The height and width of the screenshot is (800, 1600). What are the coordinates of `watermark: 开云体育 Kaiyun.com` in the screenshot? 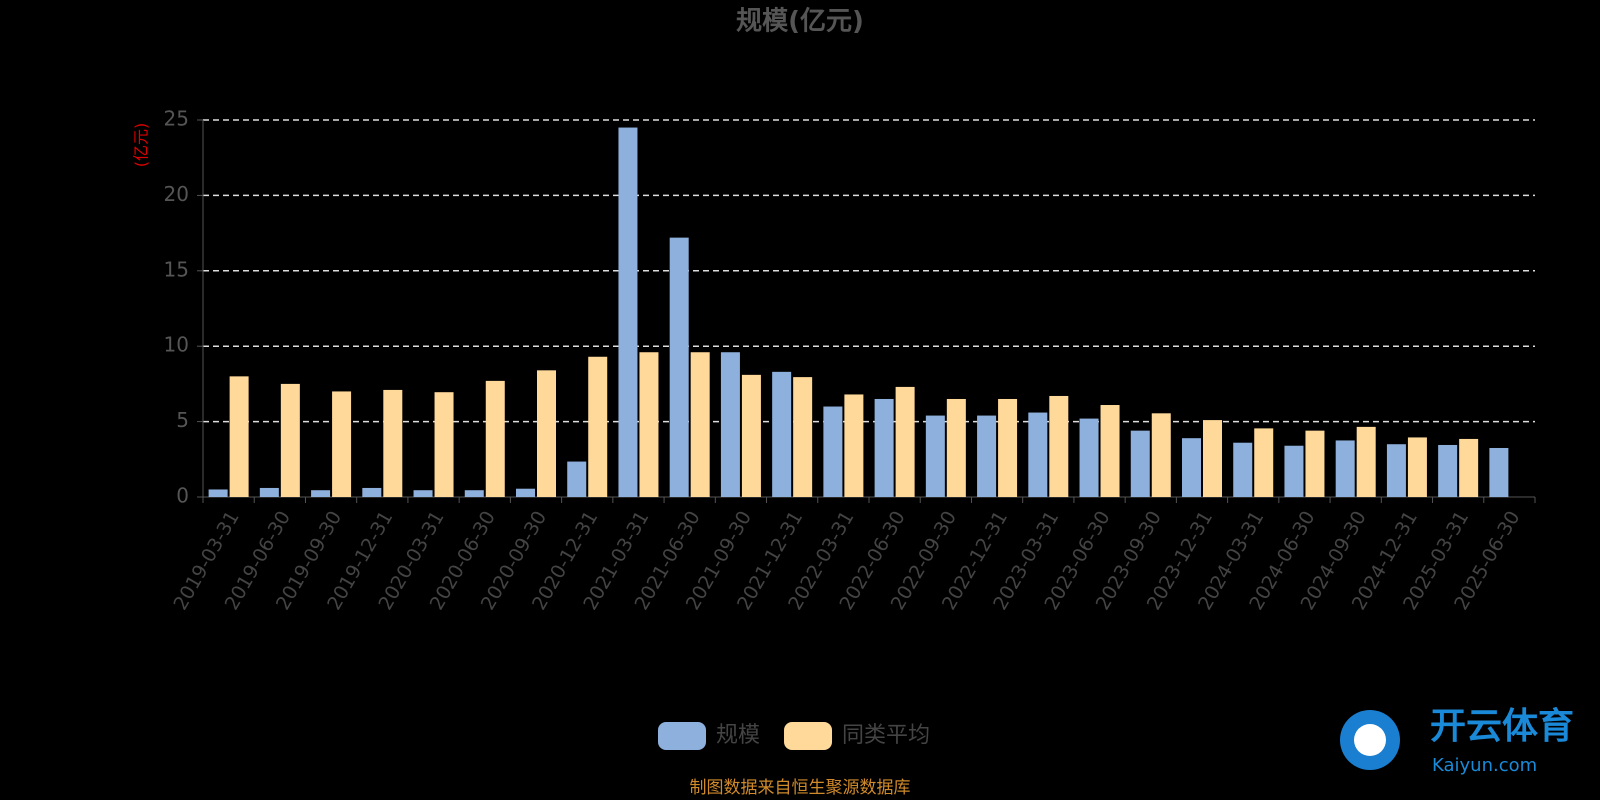 It's located at (1457, 741).